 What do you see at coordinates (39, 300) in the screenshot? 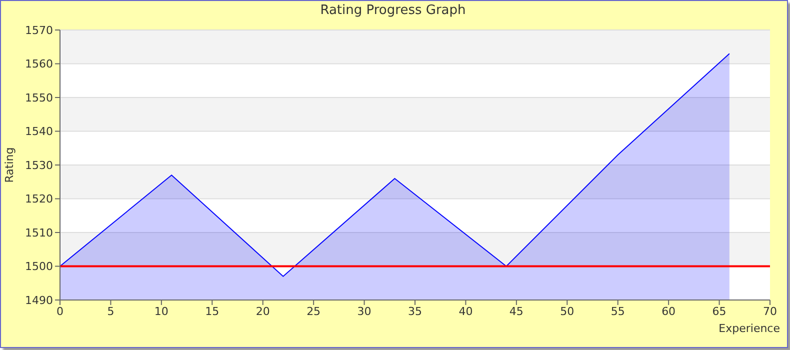
I see `y-tick-label: 1490` at bounding box center [39, 300].